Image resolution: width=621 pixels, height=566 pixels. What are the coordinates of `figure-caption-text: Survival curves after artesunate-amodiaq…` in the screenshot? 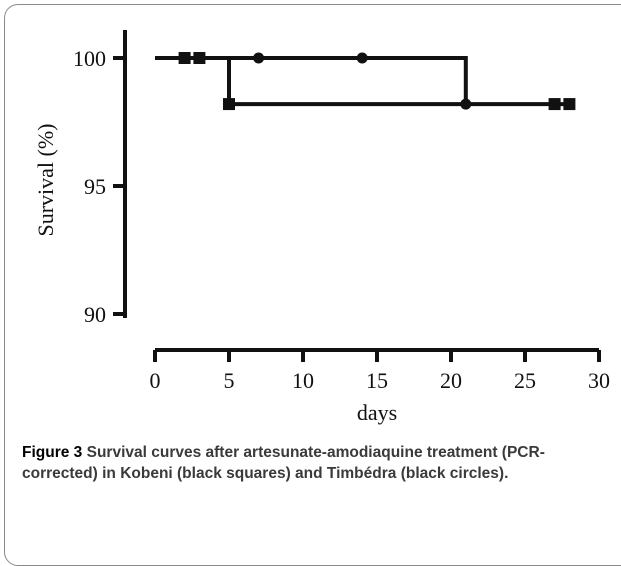 It's located at (283, 463).